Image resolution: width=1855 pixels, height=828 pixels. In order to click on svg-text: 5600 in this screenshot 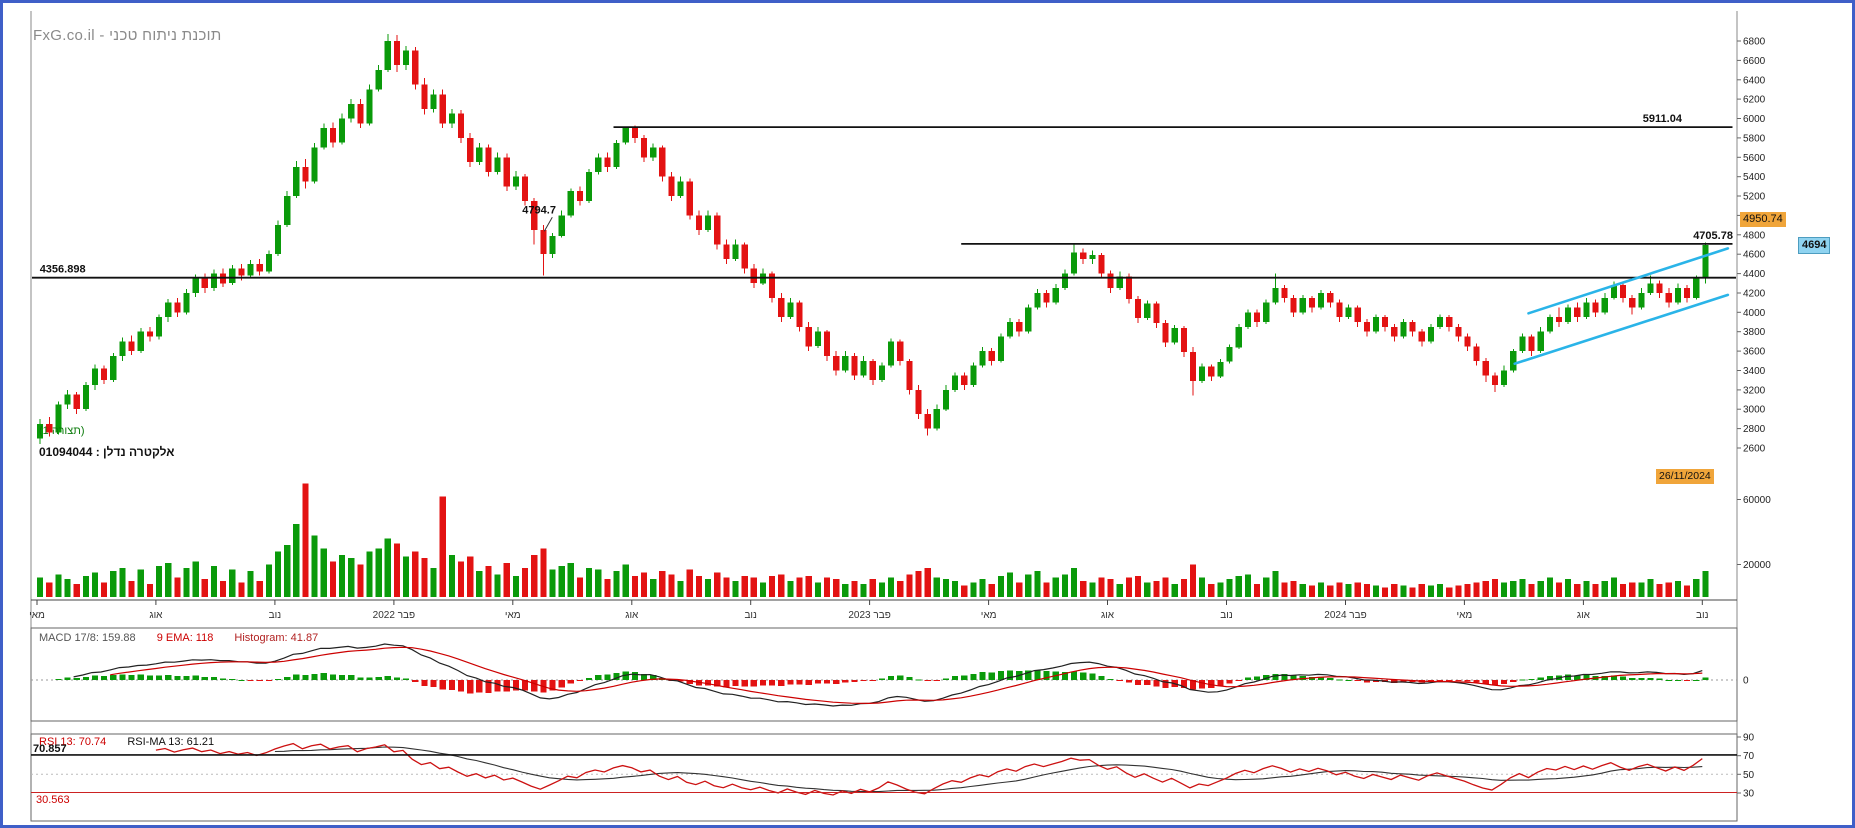, I will do `click(1754, 158)`.